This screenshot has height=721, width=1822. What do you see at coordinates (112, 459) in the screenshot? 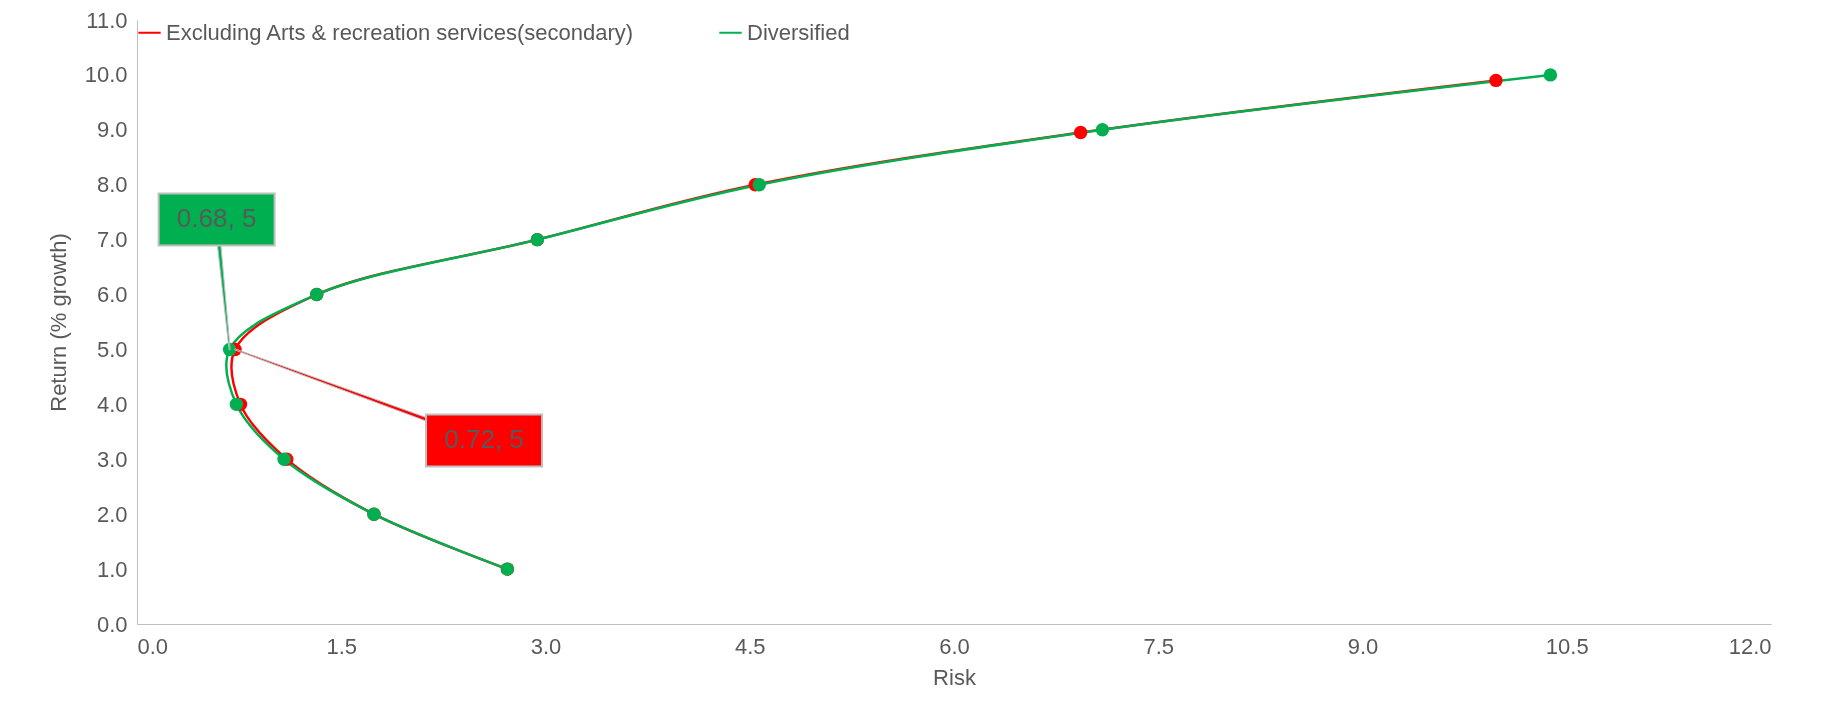
I see `y-tick-label: 3.0` at bounding box center [112, 459].